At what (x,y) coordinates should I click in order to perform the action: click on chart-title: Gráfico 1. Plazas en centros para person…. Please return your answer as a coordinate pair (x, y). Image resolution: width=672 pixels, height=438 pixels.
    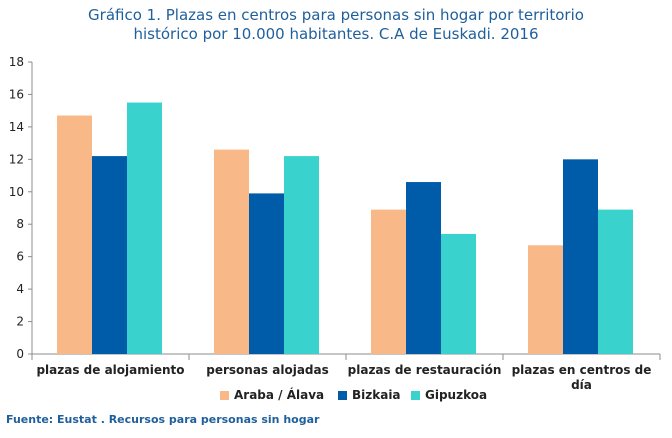
    Looking at the image, I should click on (336, 25).